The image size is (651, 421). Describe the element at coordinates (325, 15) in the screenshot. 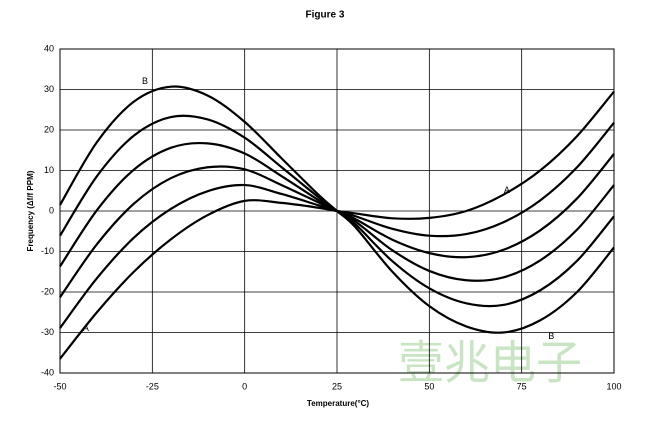

I see `chart-title: Figure 3` at that location.